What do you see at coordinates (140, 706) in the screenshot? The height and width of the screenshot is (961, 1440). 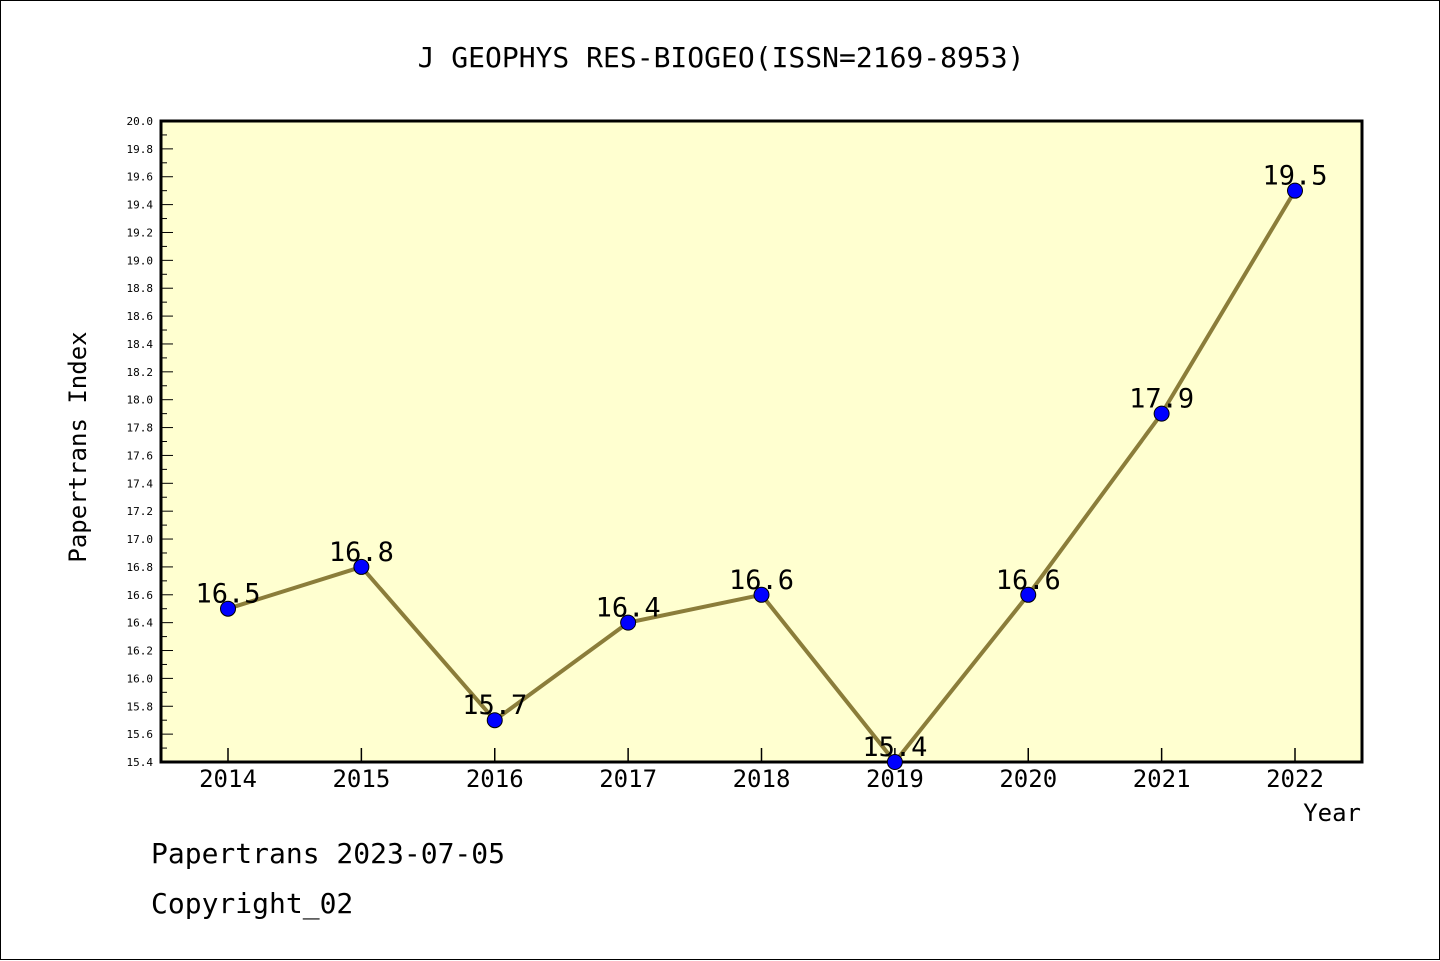 I see `y-tick-label: 15.8` at bounding box center [140, 706].